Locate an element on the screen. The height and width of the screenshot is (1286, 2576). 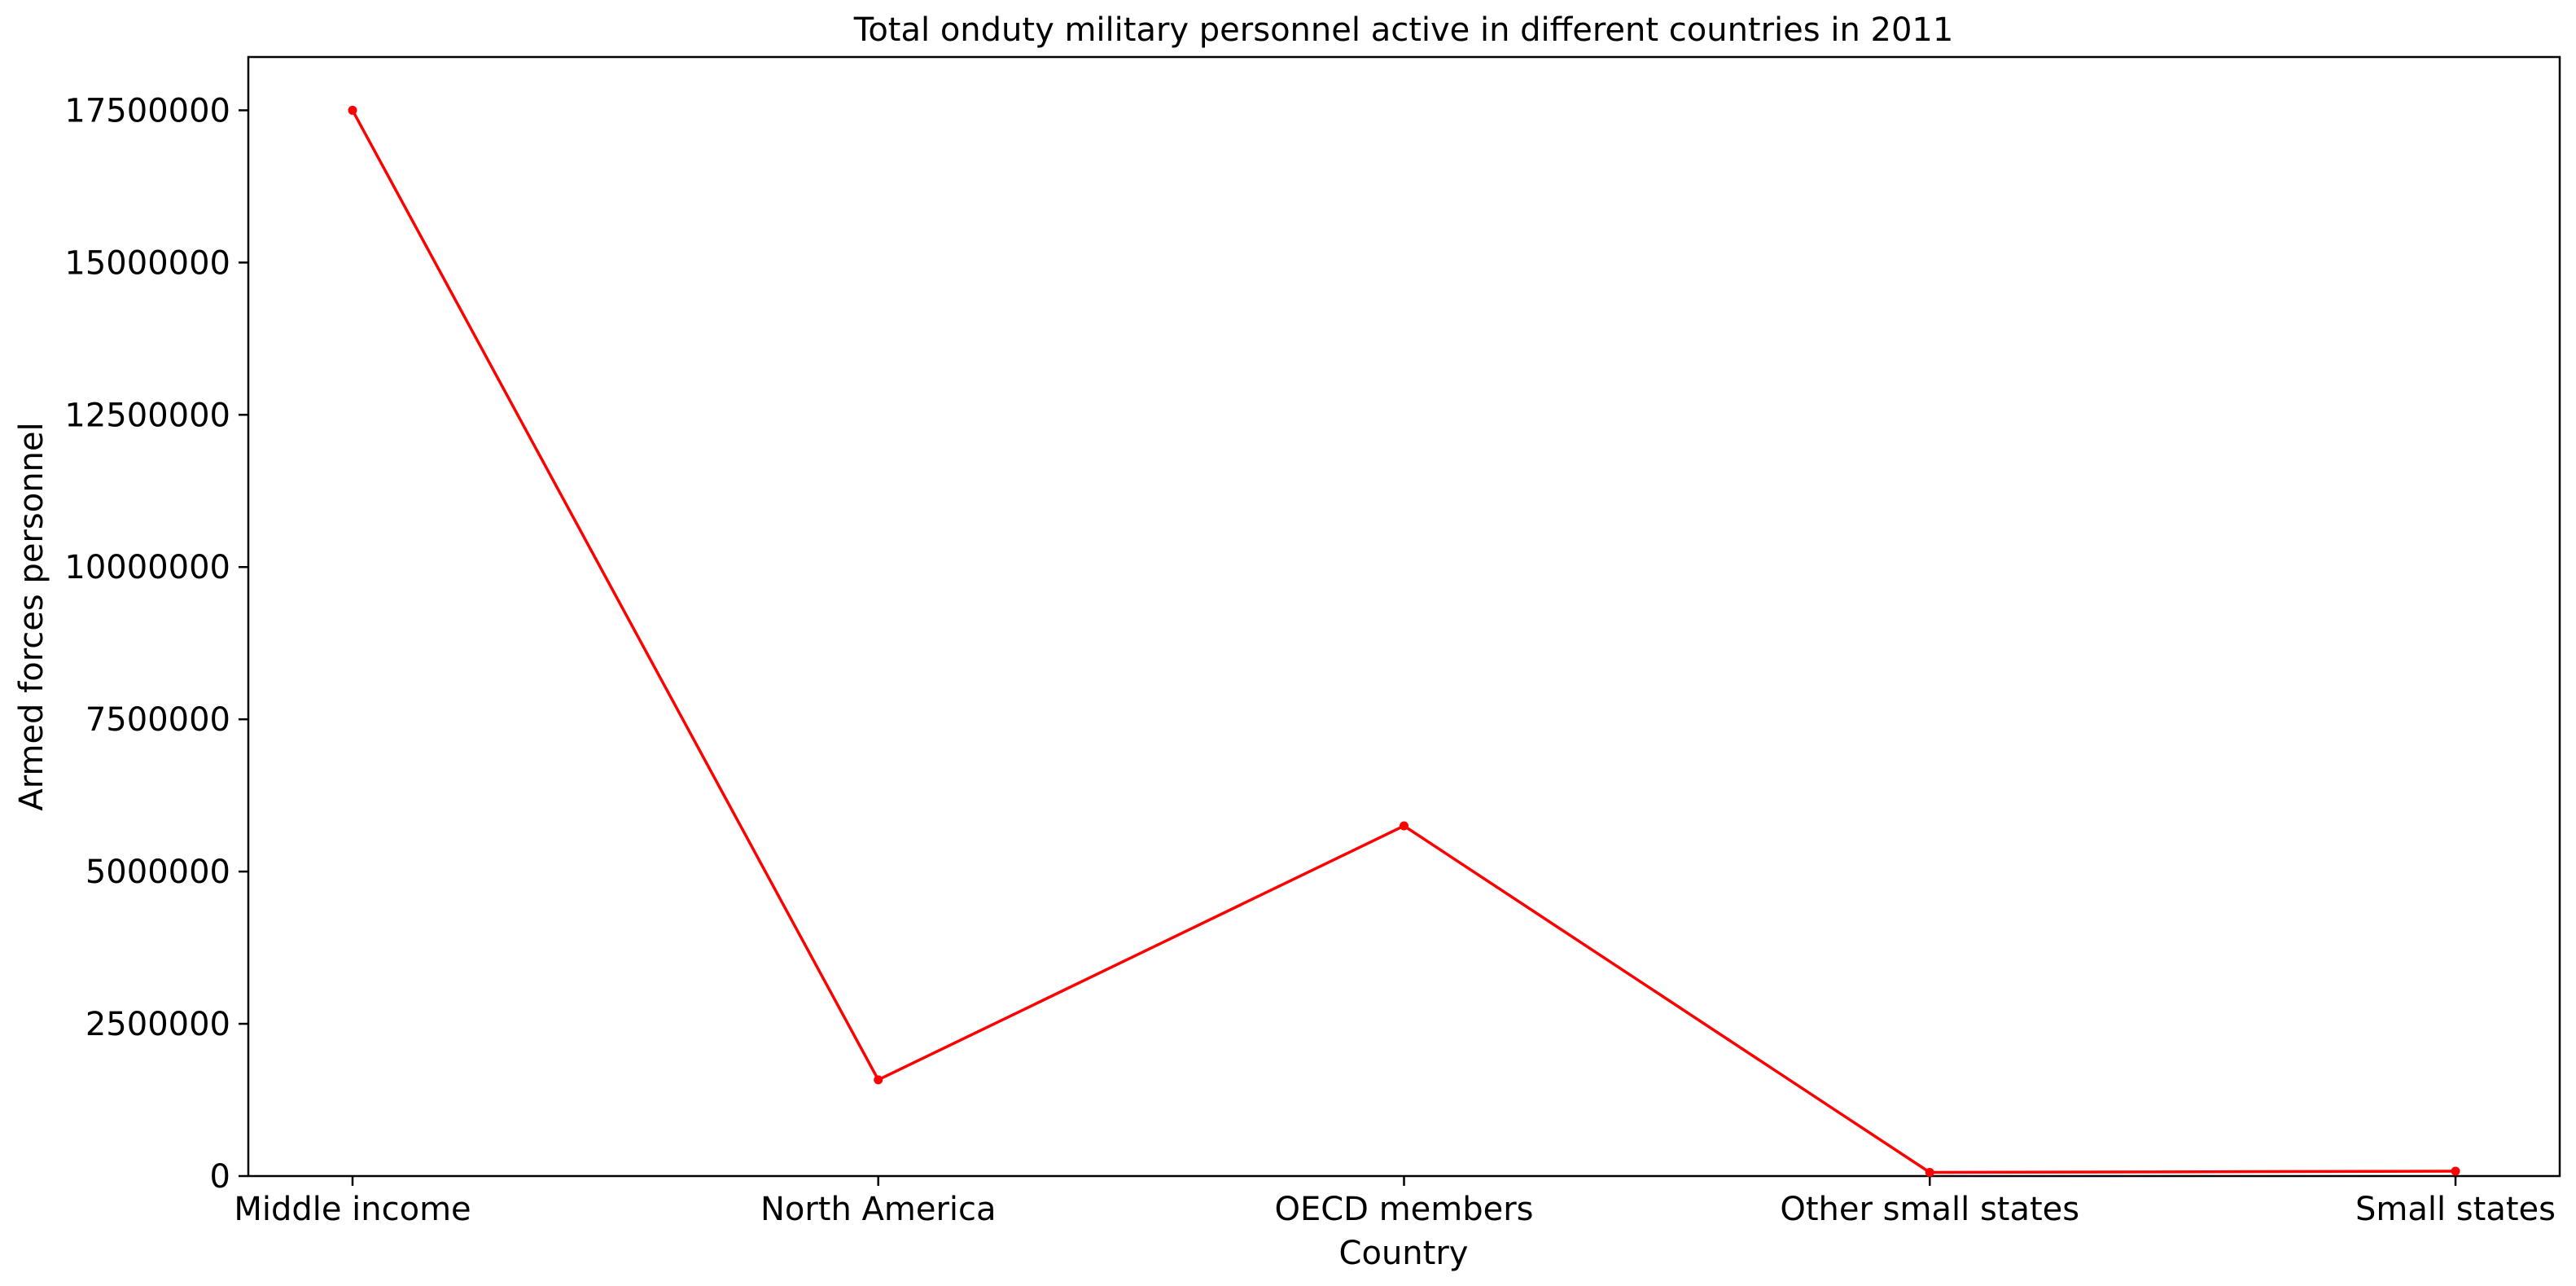
y-tick-label: 15000000 is located at coordinates (147, 263).